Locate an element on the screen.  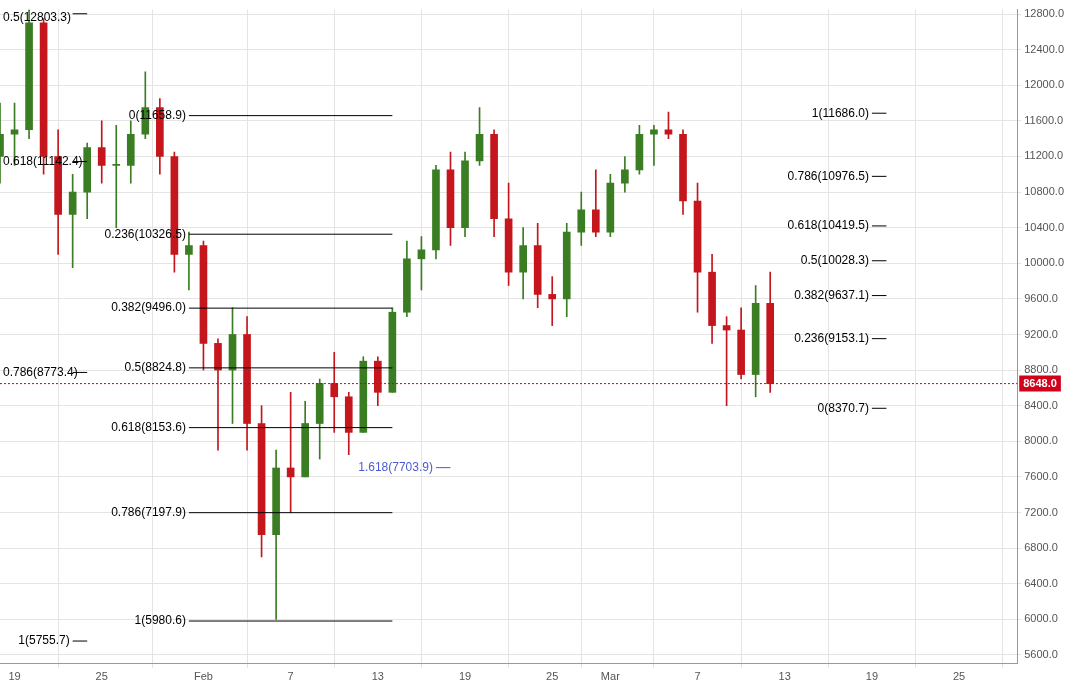
series-label: 0.618(10419.5) is located at coordinates (828, 225).